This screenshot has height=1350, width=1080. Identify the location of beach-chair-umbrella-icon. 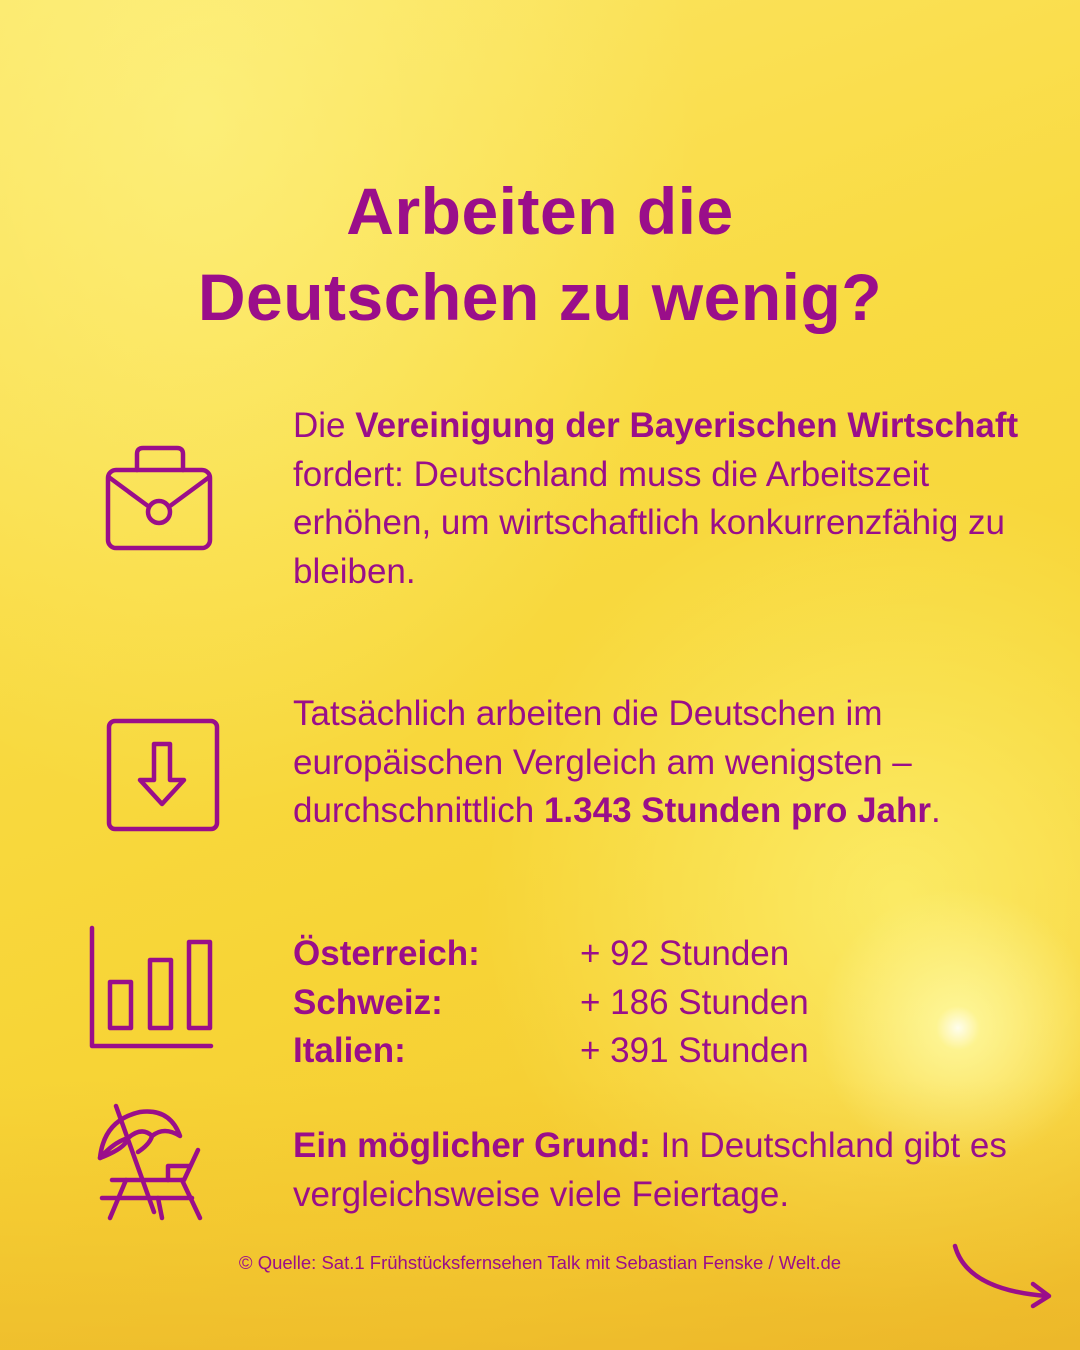
(150, 1162).